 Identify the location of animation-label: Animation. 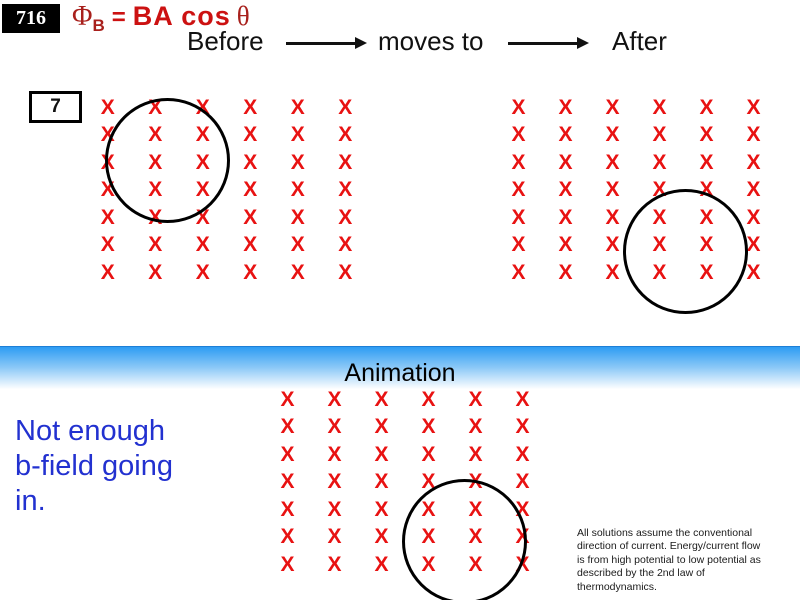
(400, 373).